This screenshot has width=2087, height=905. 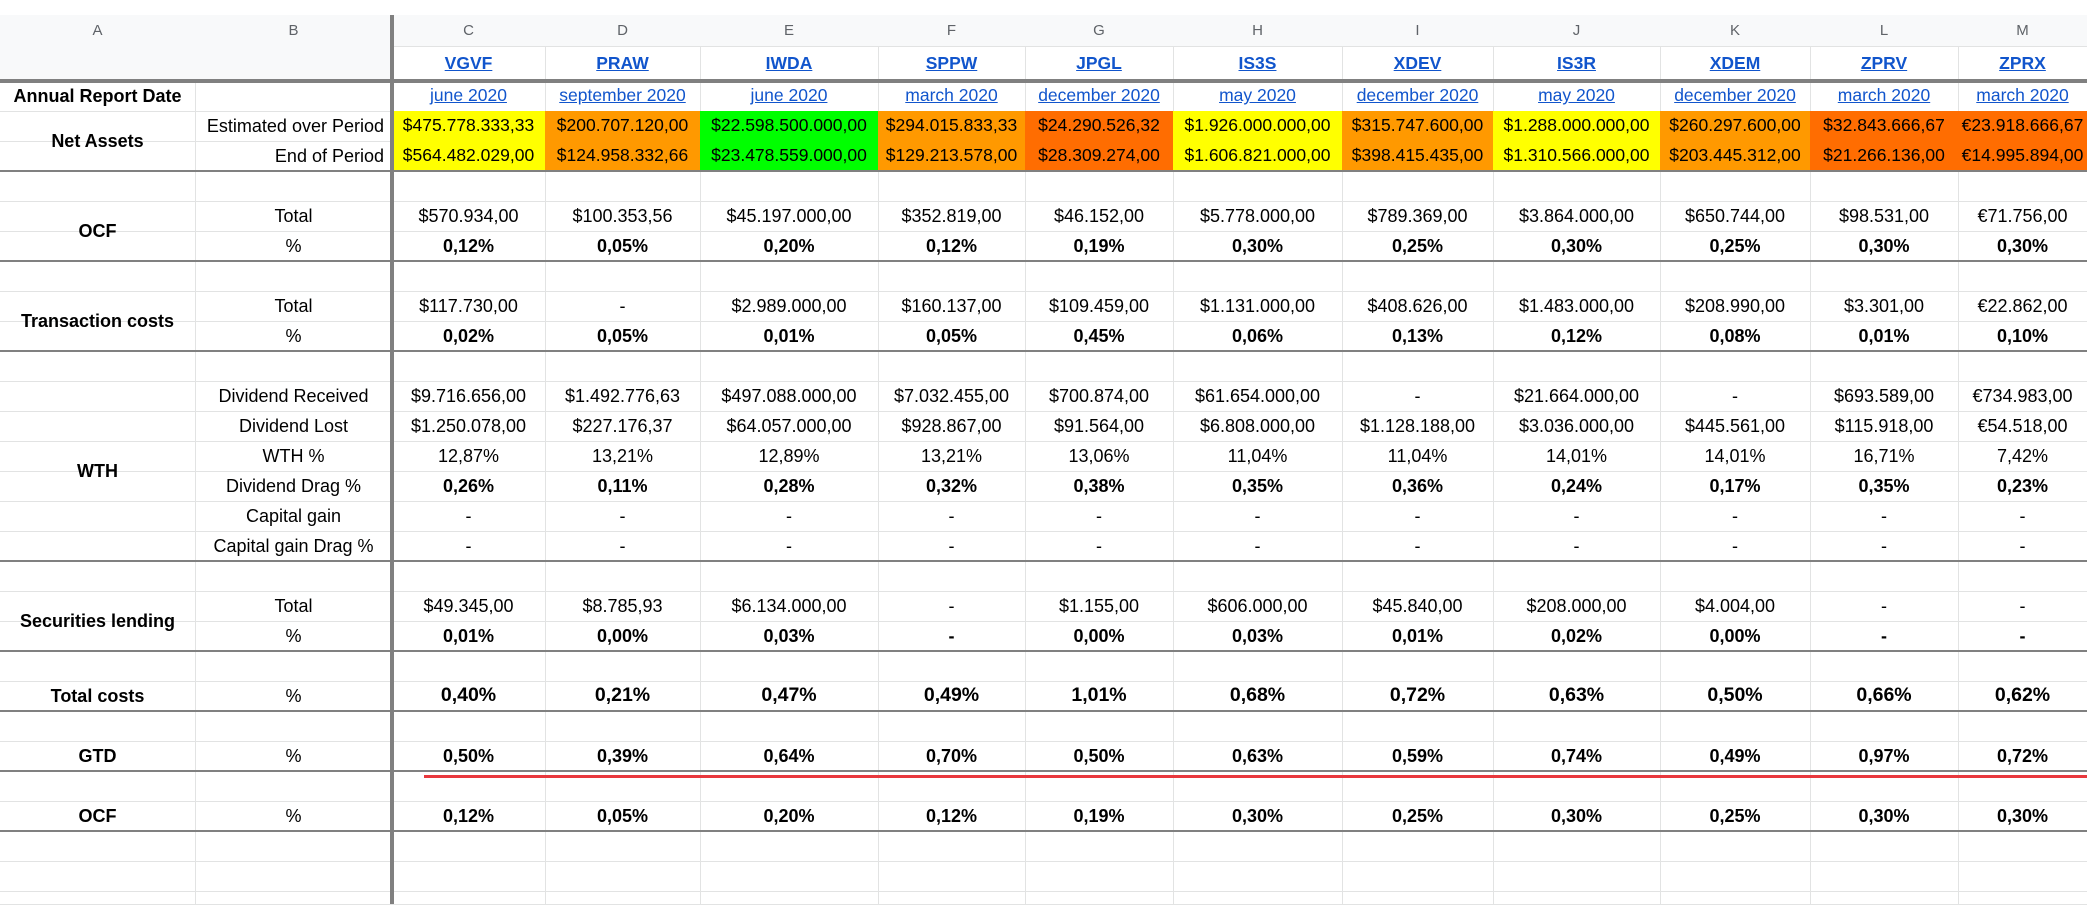 What do you see at coordinates (622, 30) in the screenshot?
I see `column-header-d: D` at bounding box center [622, 30].